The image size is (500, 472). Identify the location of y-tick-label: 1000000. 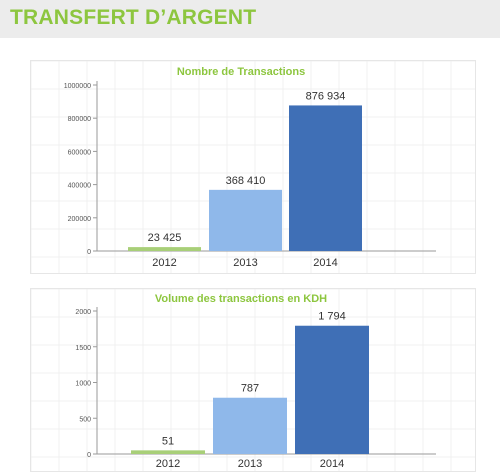
(77, 86).